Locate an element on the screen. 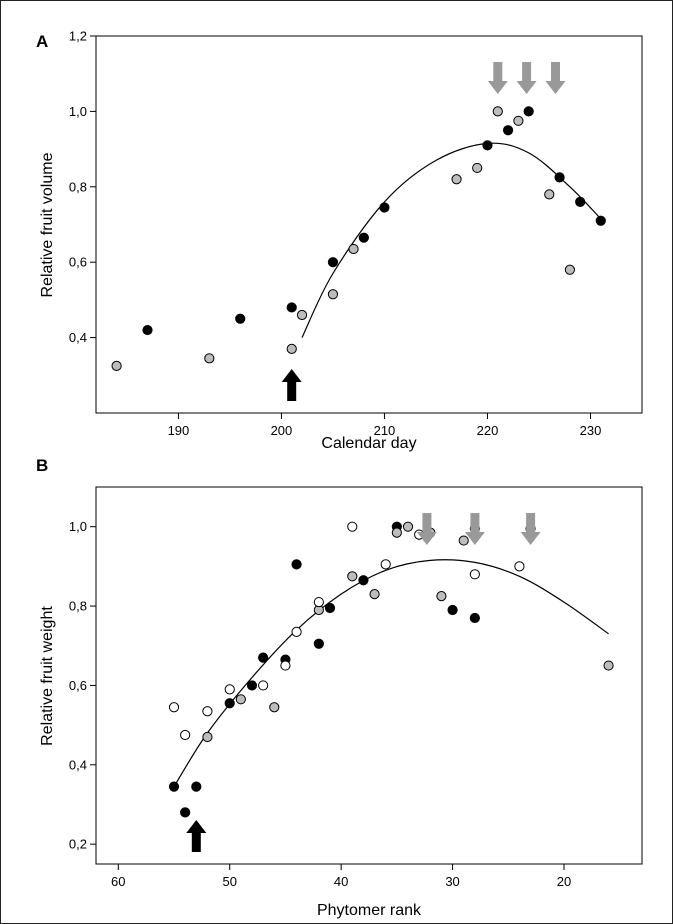 Image resolution: width=673 pixels, height=924 pixels. x-tick-label: 220 is located at coordinates (488, 430).